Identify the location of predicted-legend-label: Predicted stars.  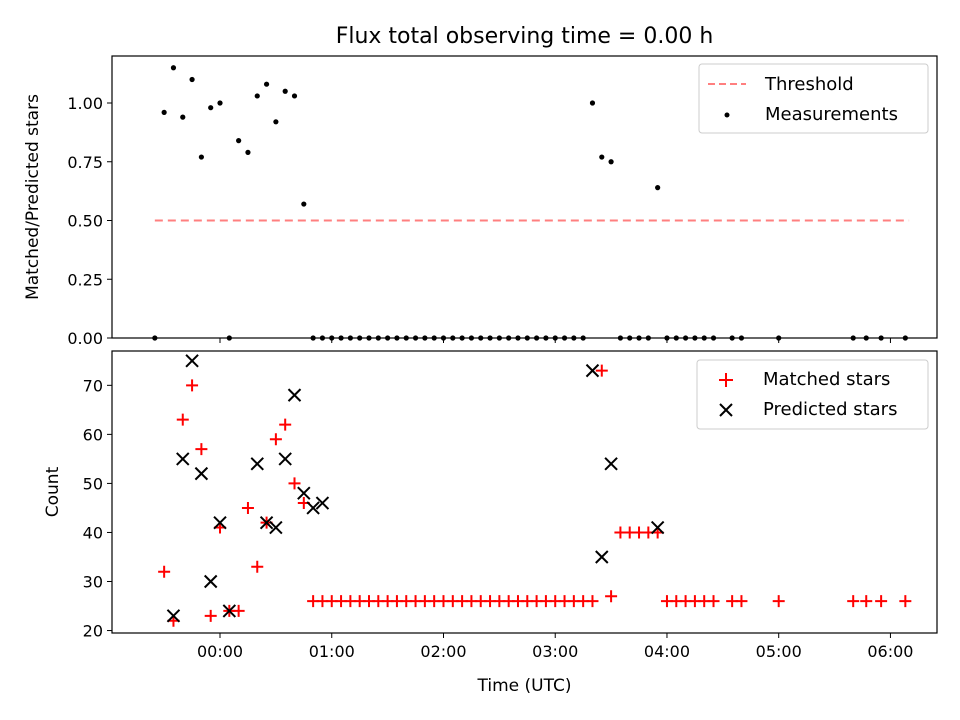
(830, 409).